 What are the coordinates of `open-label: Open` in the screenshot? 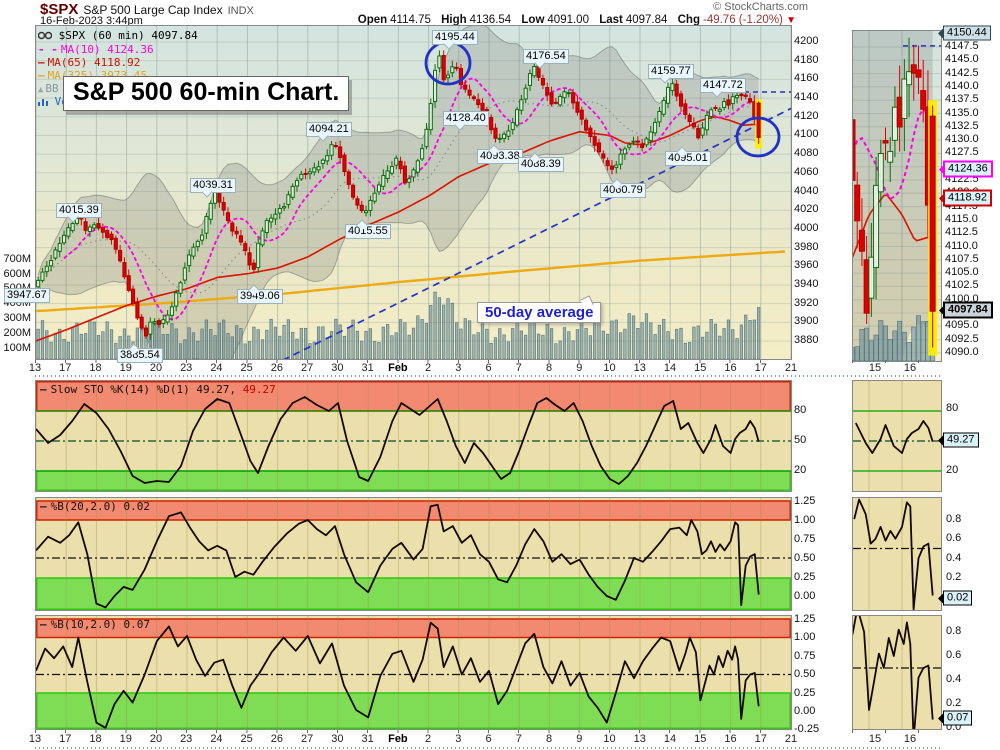 It's located at (372, 20).